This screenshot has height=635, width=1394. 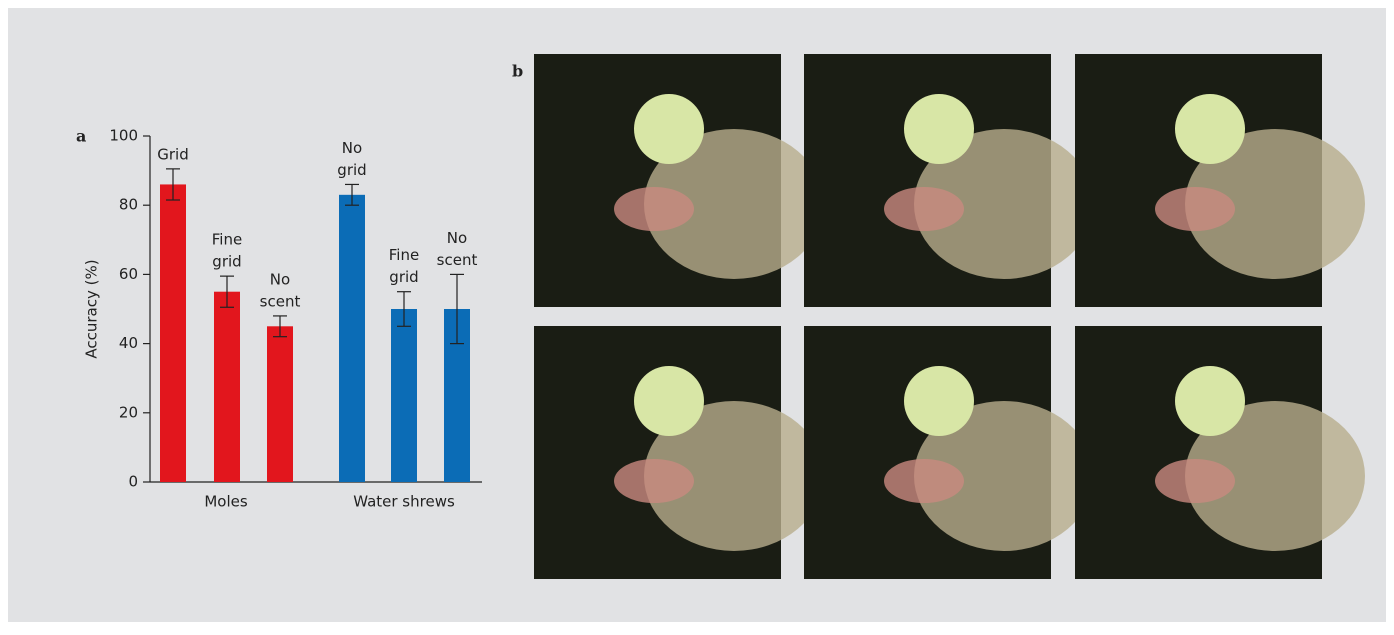 I want to click on panel-label: b, so click(x=517, y=71).